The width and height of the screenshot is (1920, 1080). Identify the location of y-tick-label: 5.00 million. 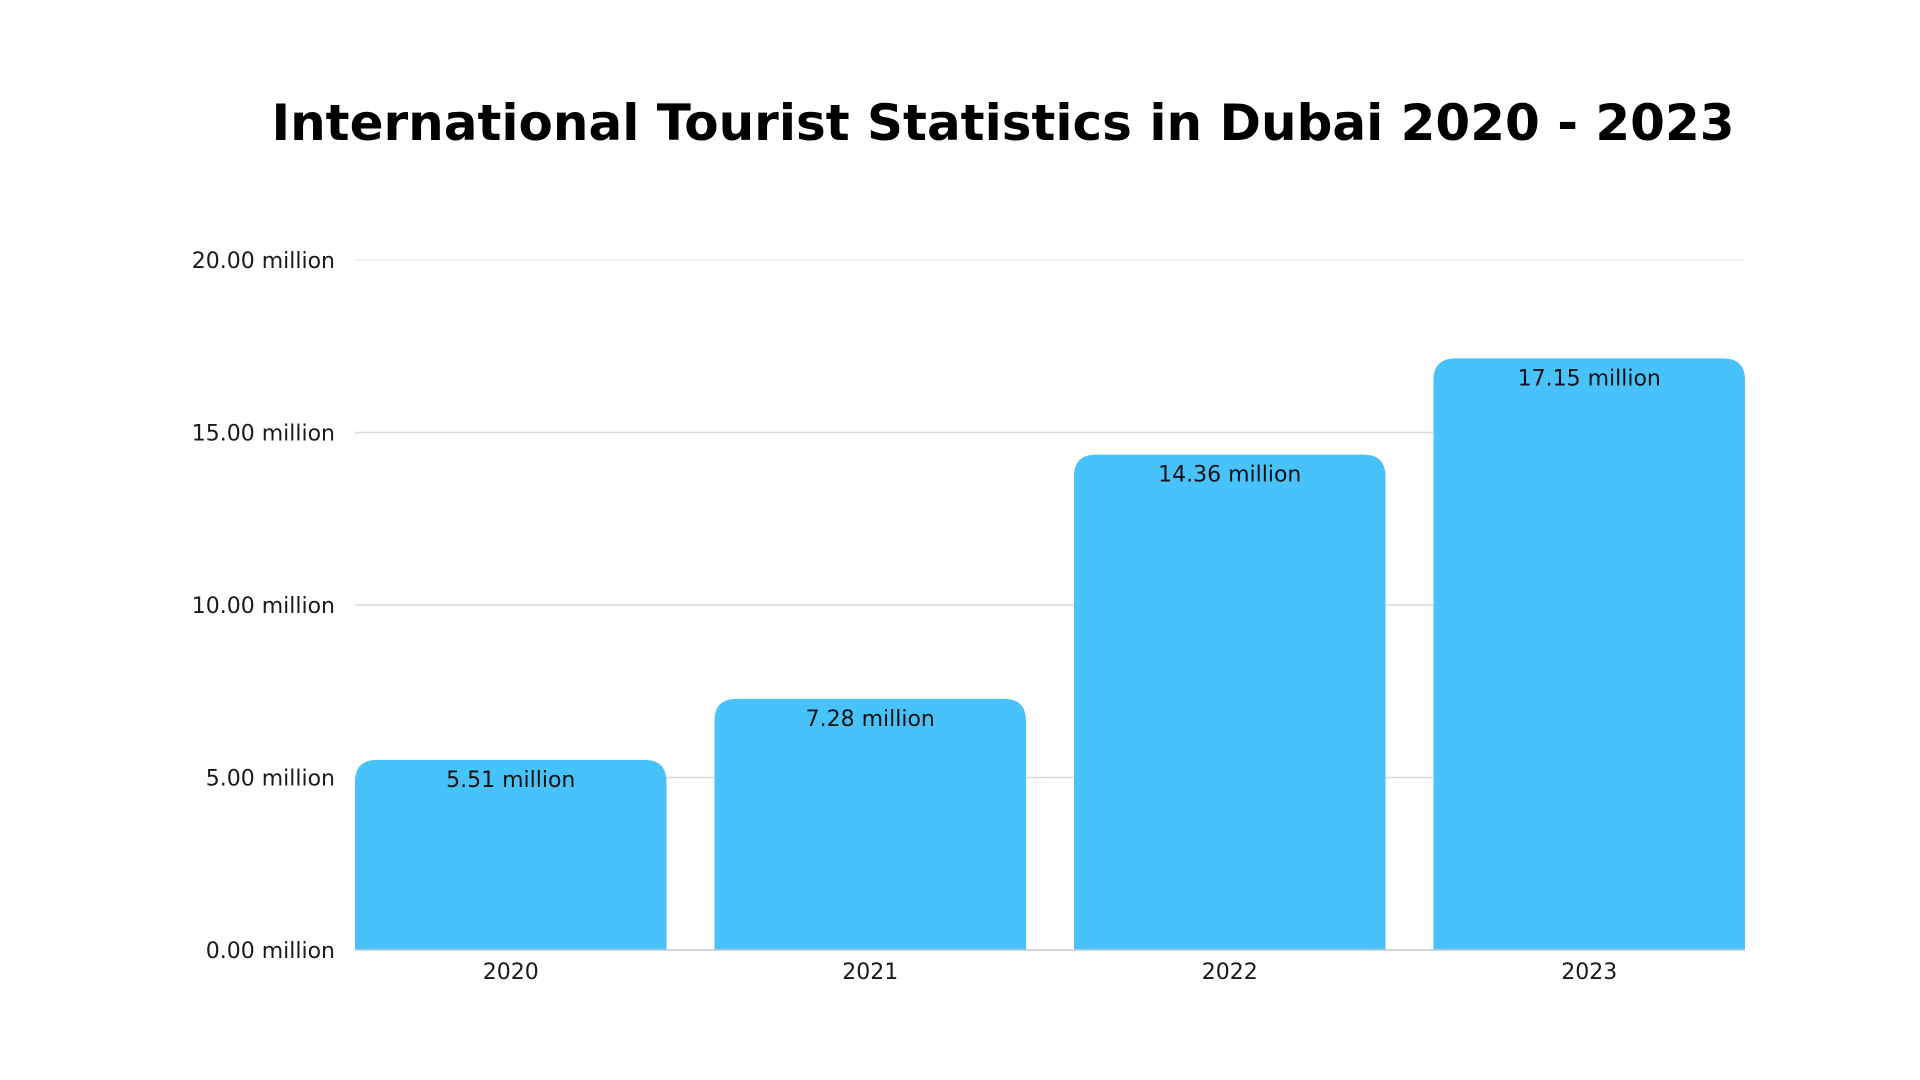
(270, 779).